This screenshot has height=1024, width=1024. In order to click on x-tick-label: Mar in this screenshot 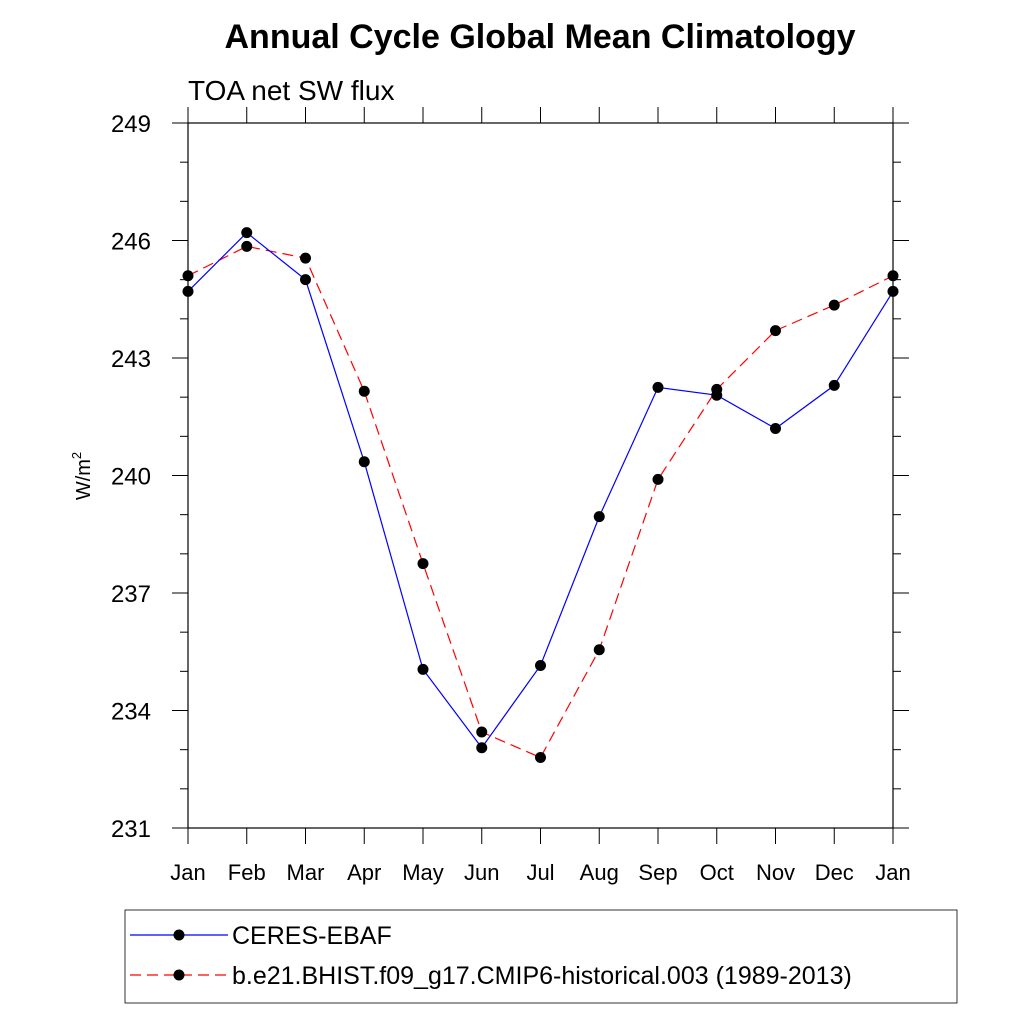, I will do `click(306, 872)`.